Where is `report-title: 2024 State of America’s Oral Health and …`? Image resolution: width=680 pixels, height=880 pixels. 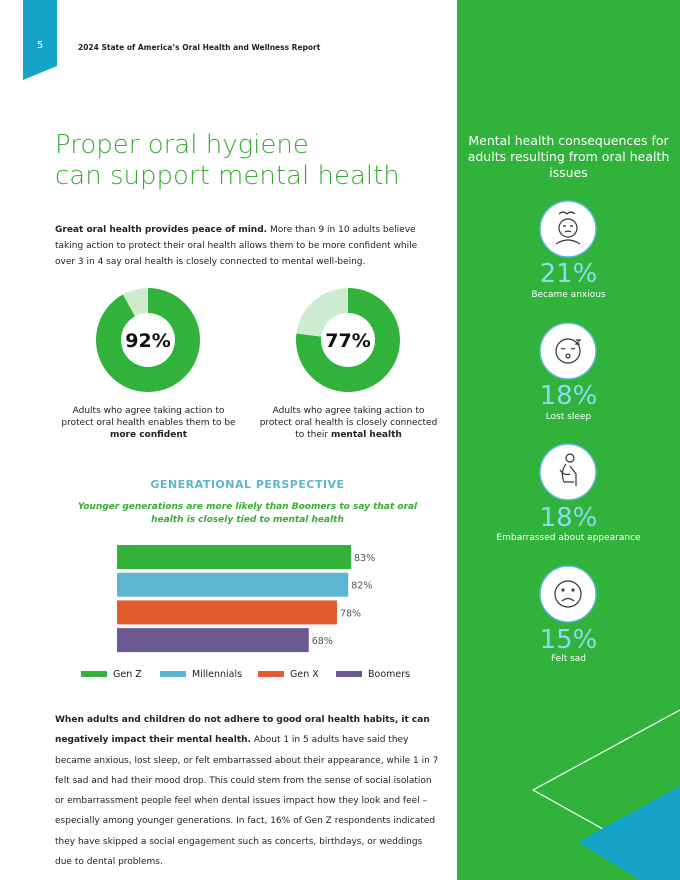 report-title: 2024 State of America’s Oral Health and … is located at coordinates (199, 47).